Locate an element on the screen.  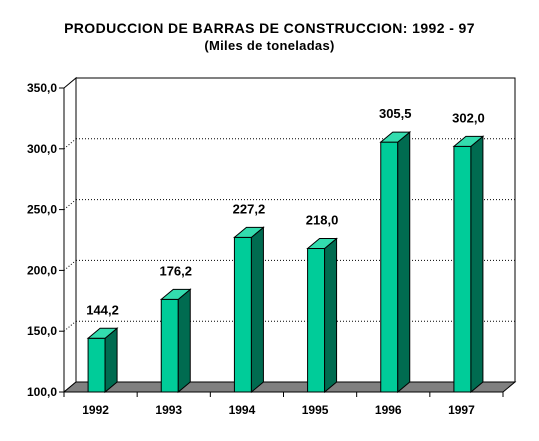
y-tick-label: 150,0 is located at coordinates (42, 331).